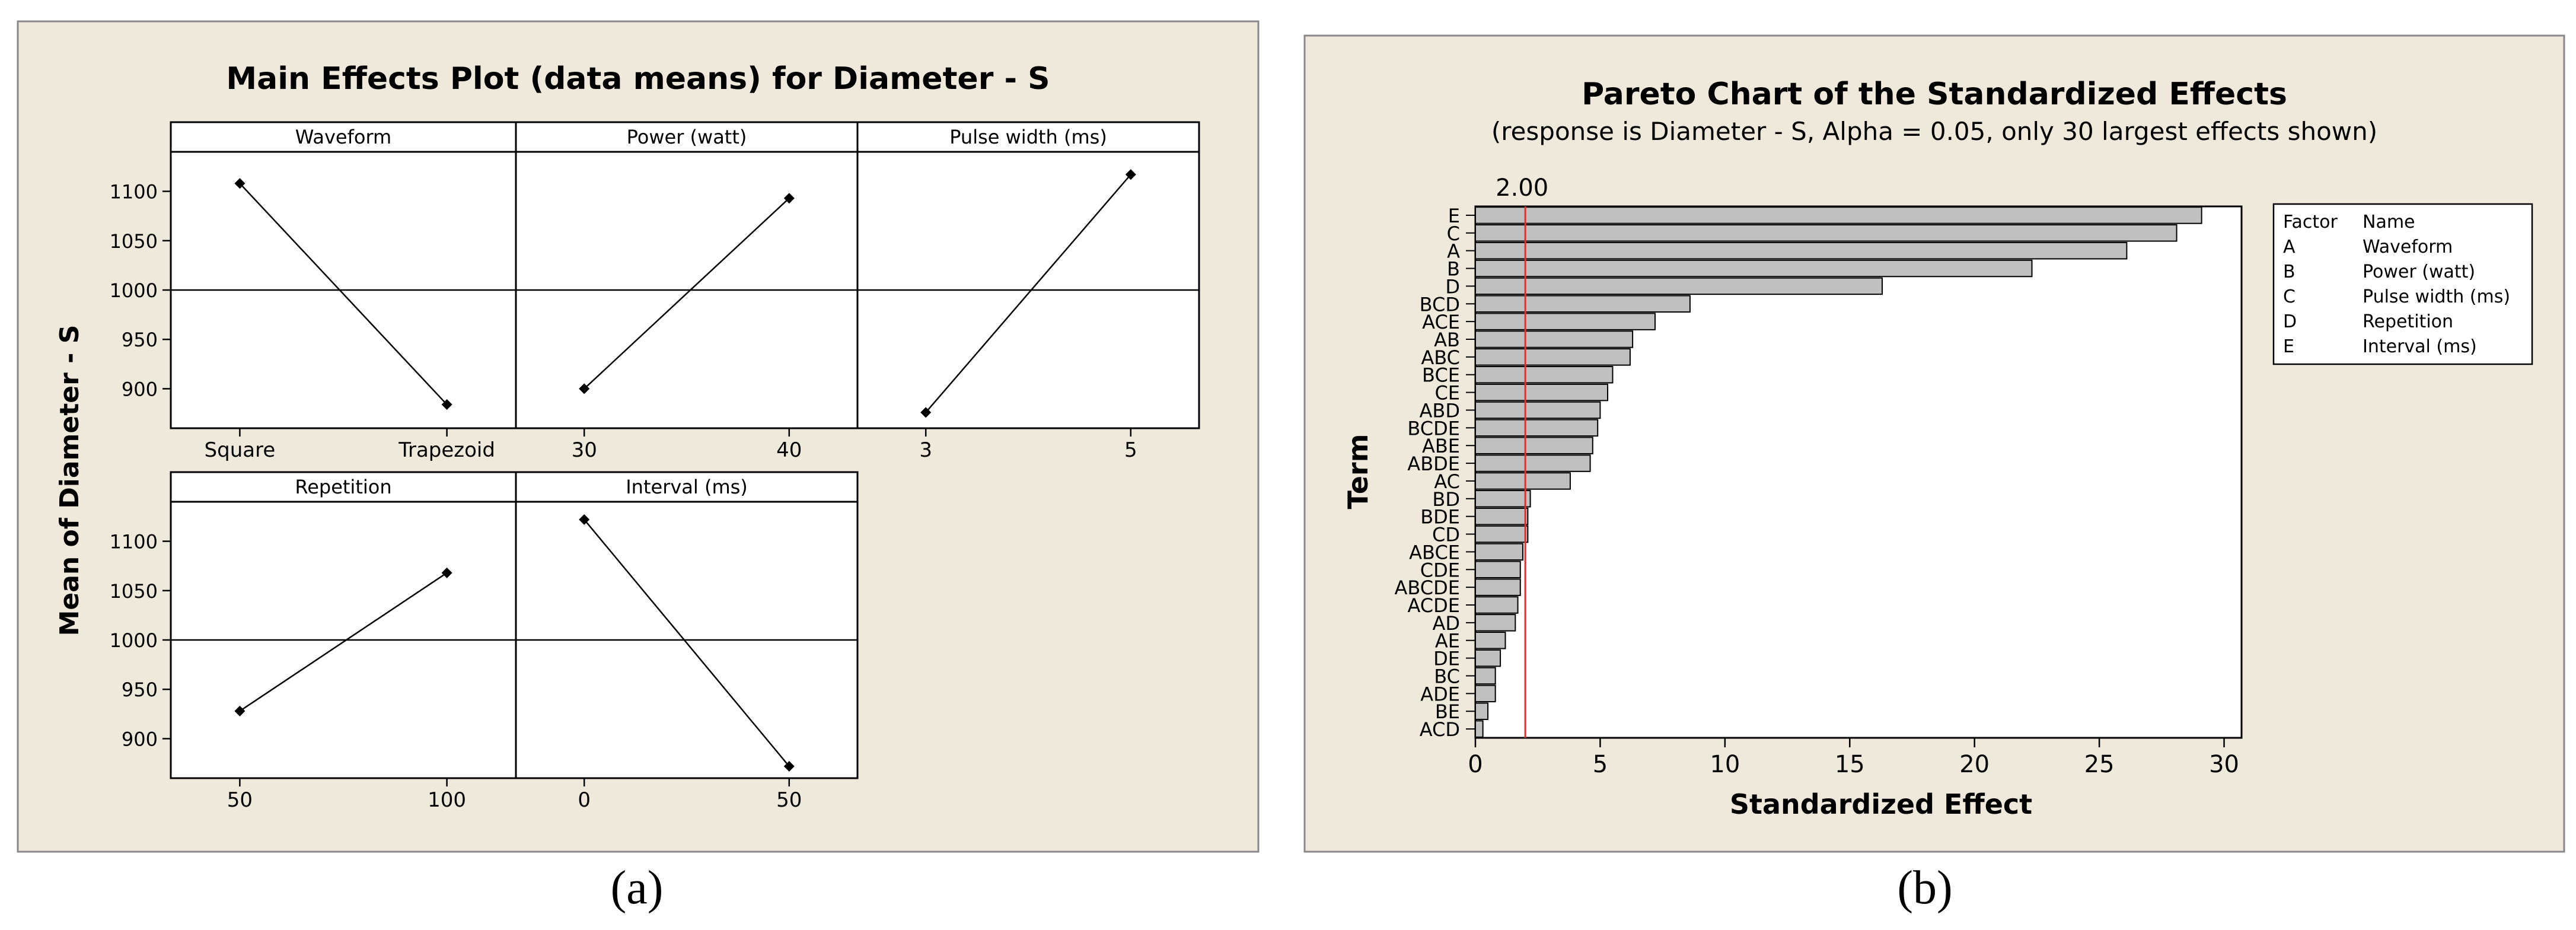  I want to click on effect-bar-ACD, so click(1480, 729).